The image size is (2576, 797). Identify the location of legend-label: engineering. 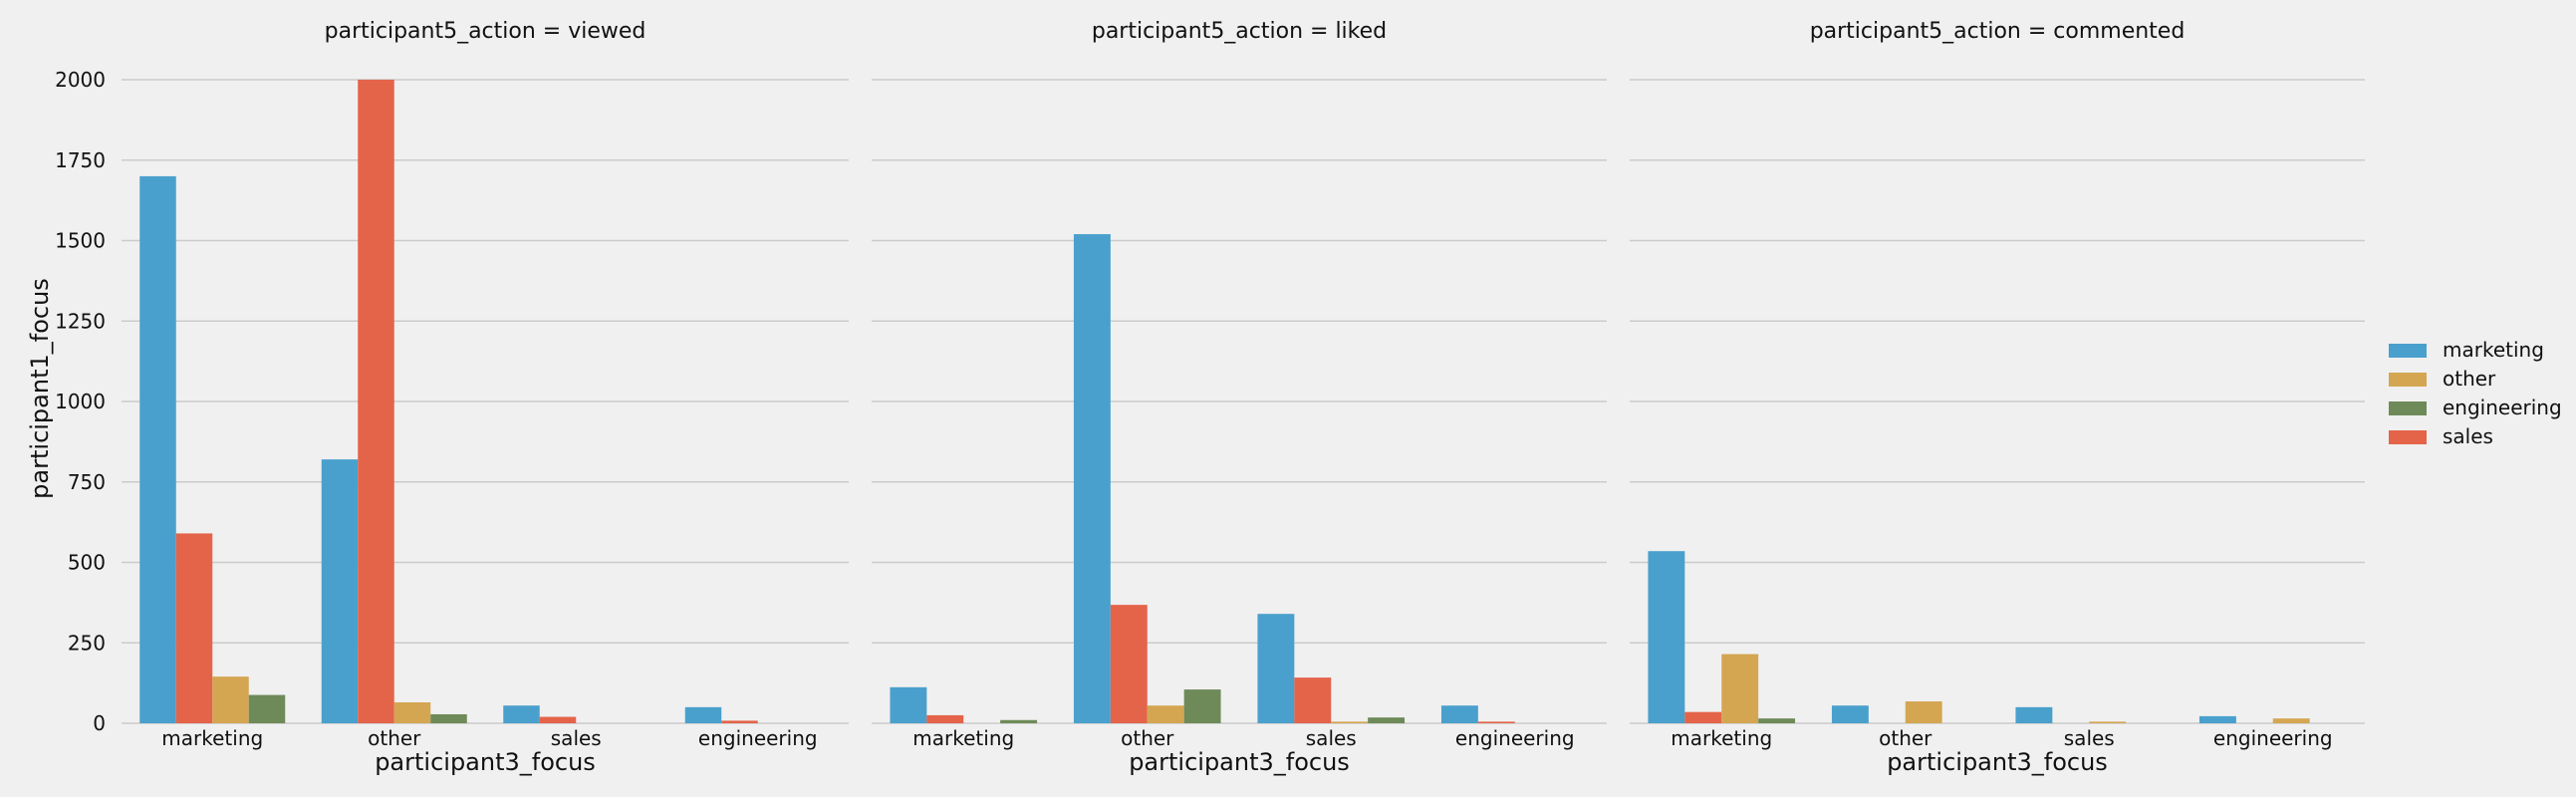
(2502, 407).